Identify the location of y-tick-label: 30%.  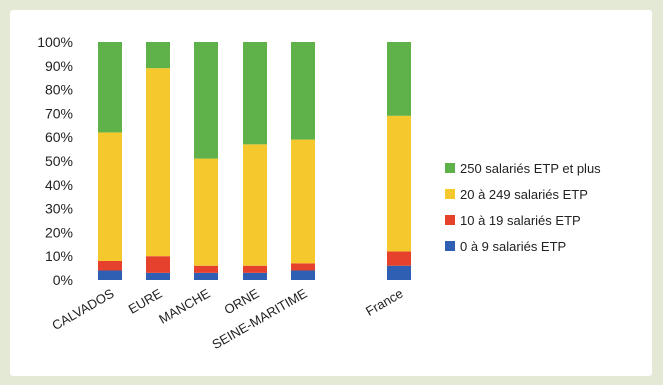
(59, 209).